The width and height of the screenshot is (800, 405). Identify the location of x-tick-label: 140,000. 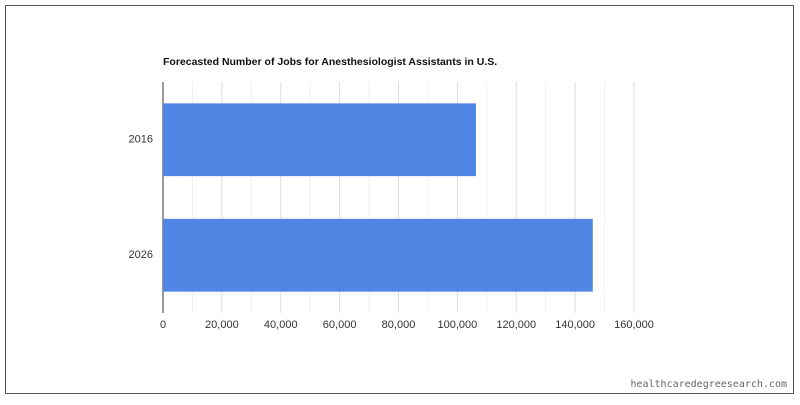
(575, 325).